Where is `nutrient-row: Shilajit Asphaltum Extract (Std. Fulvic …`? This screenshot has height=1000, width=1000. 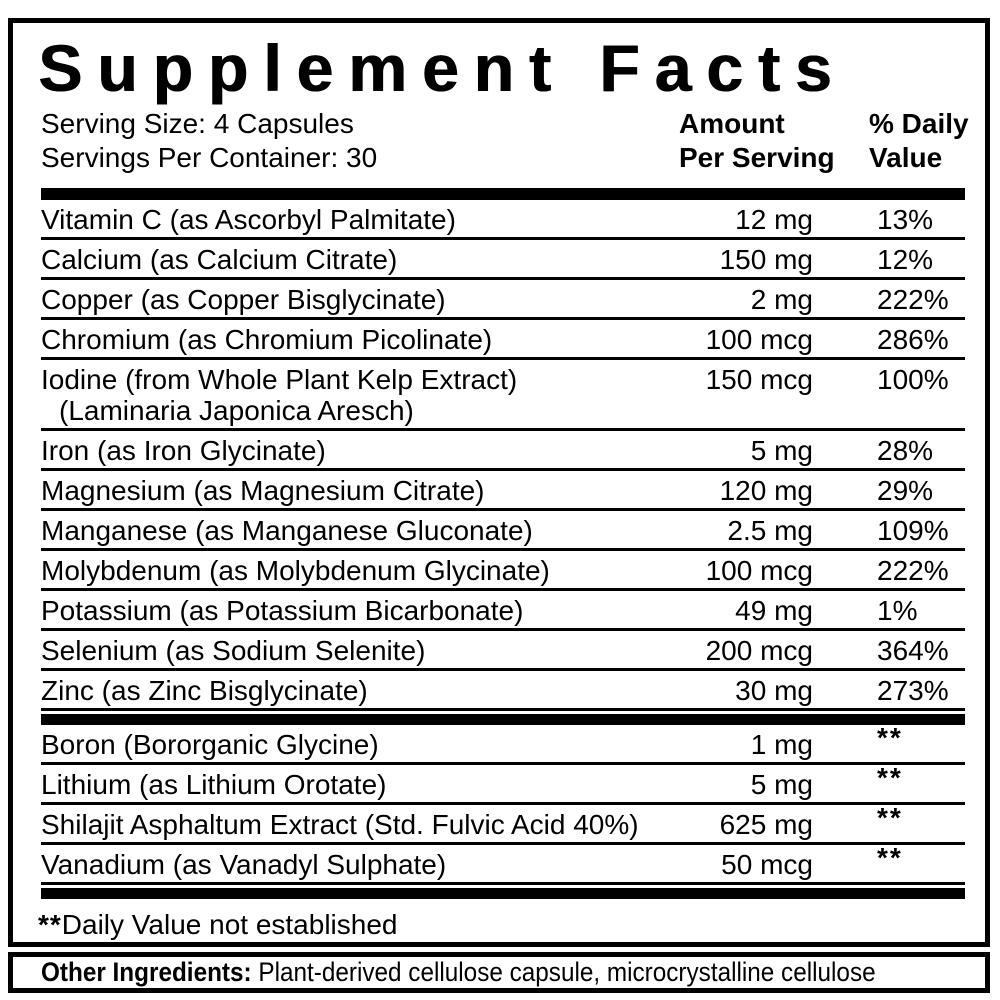
nutrient-row: Shilajit Asphaltum Extract (Std. Fulvic … is located at coordinates (503, 823).